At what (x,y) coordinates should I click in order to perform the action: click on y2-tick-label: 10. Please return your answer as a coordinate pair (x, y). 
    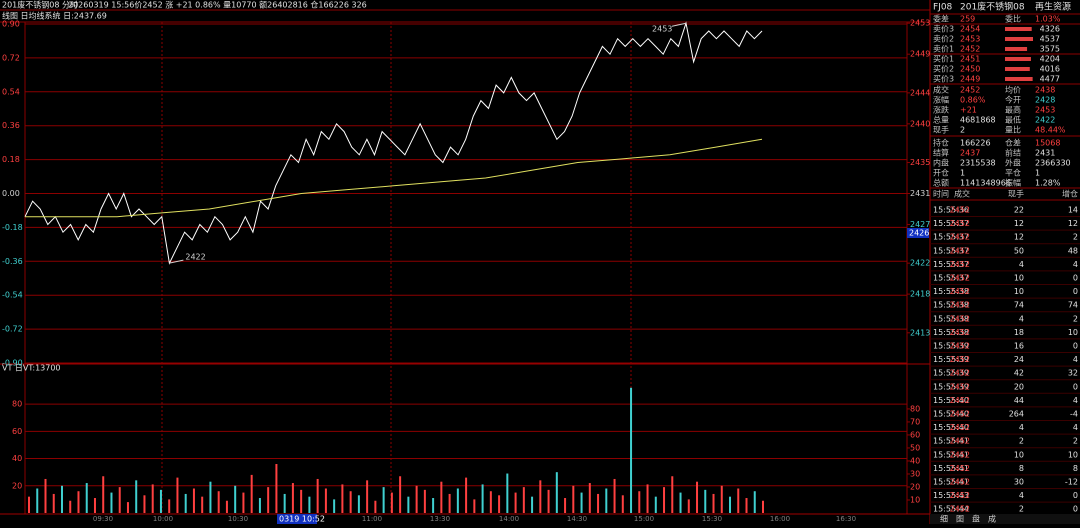
    Looking at the image, I should click on (915, 499).